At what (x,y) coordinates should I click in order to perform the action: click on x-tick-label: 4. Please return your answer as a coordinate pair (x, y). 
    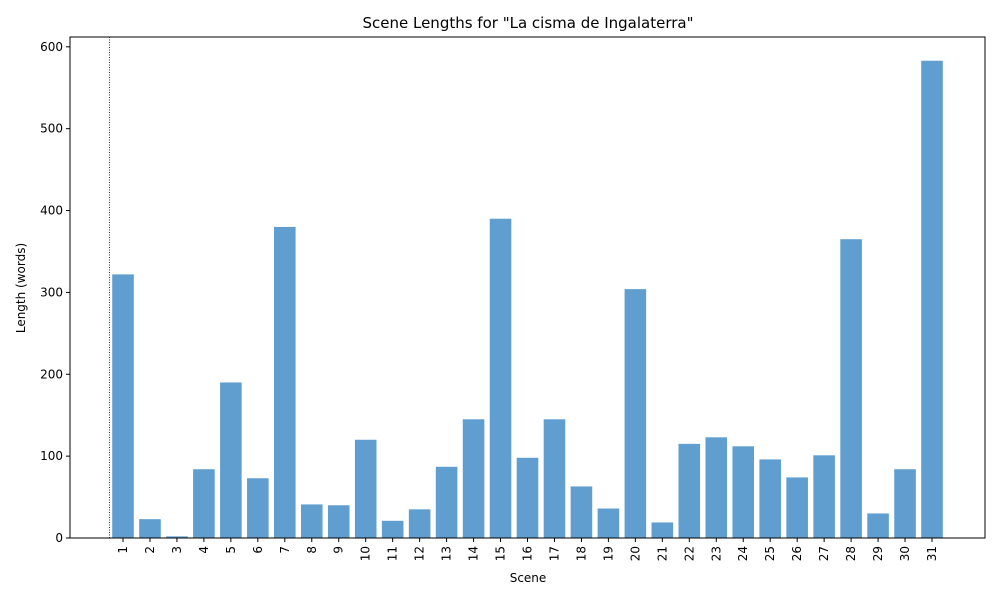
    Looking at the image, I should click on (204, 550).